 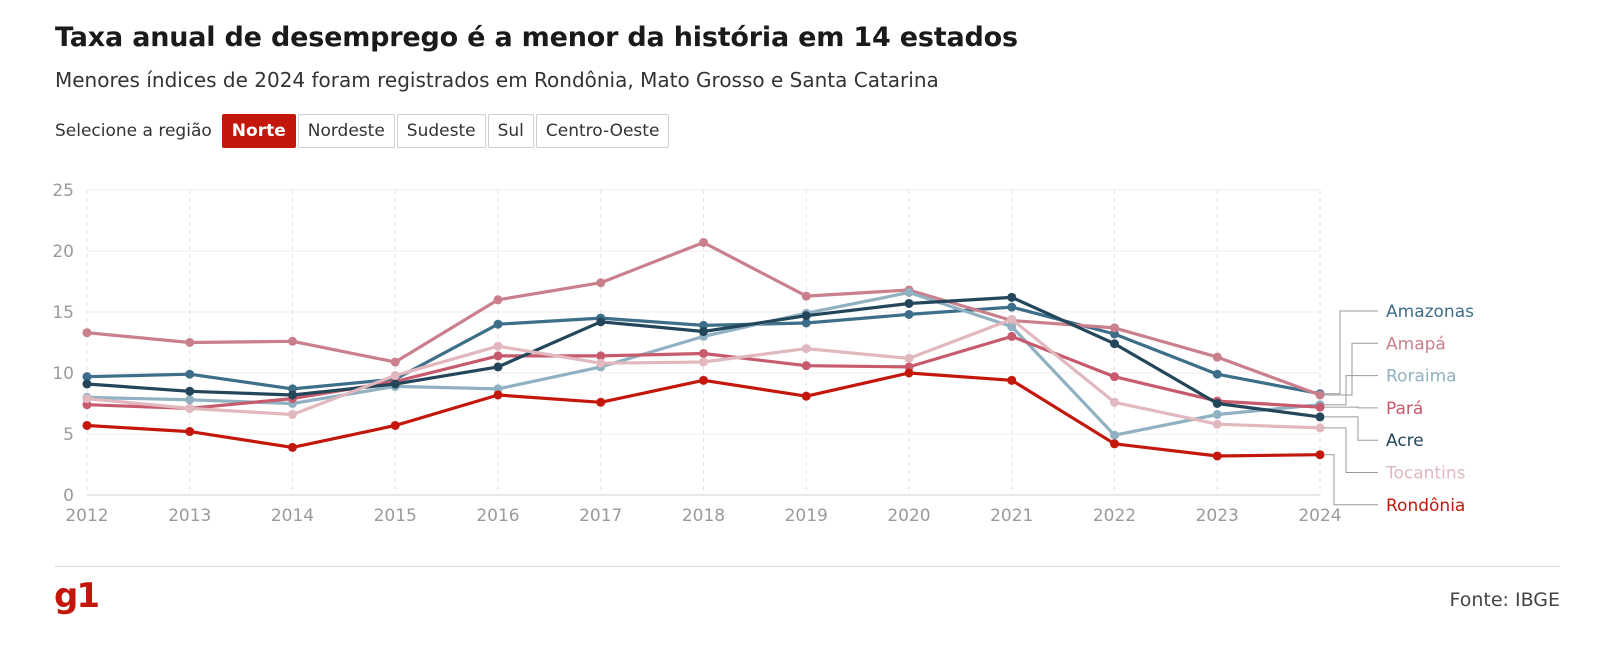 I want to click on region-button-sul: Sul, so click(x=510, y=131).